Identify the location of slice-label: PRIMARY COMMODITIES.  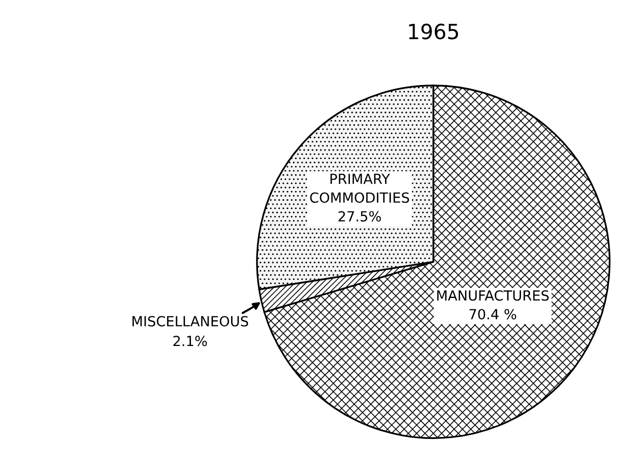
(360, 188).